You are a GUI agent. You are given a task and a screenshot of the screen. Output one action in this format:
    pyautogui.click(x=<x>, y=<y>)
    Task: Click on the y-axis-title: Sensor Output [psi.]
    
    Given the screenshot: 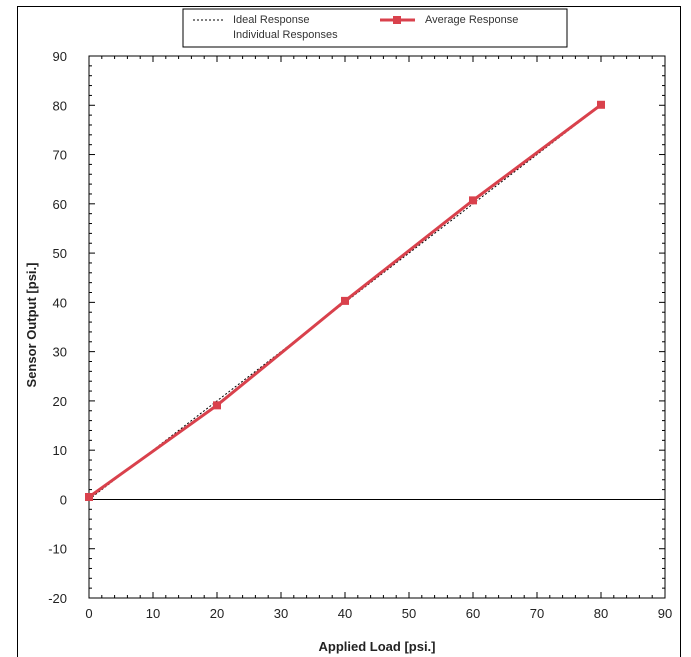 What is the action you would take?
    pyautogui.click(x=31, y=325)
    